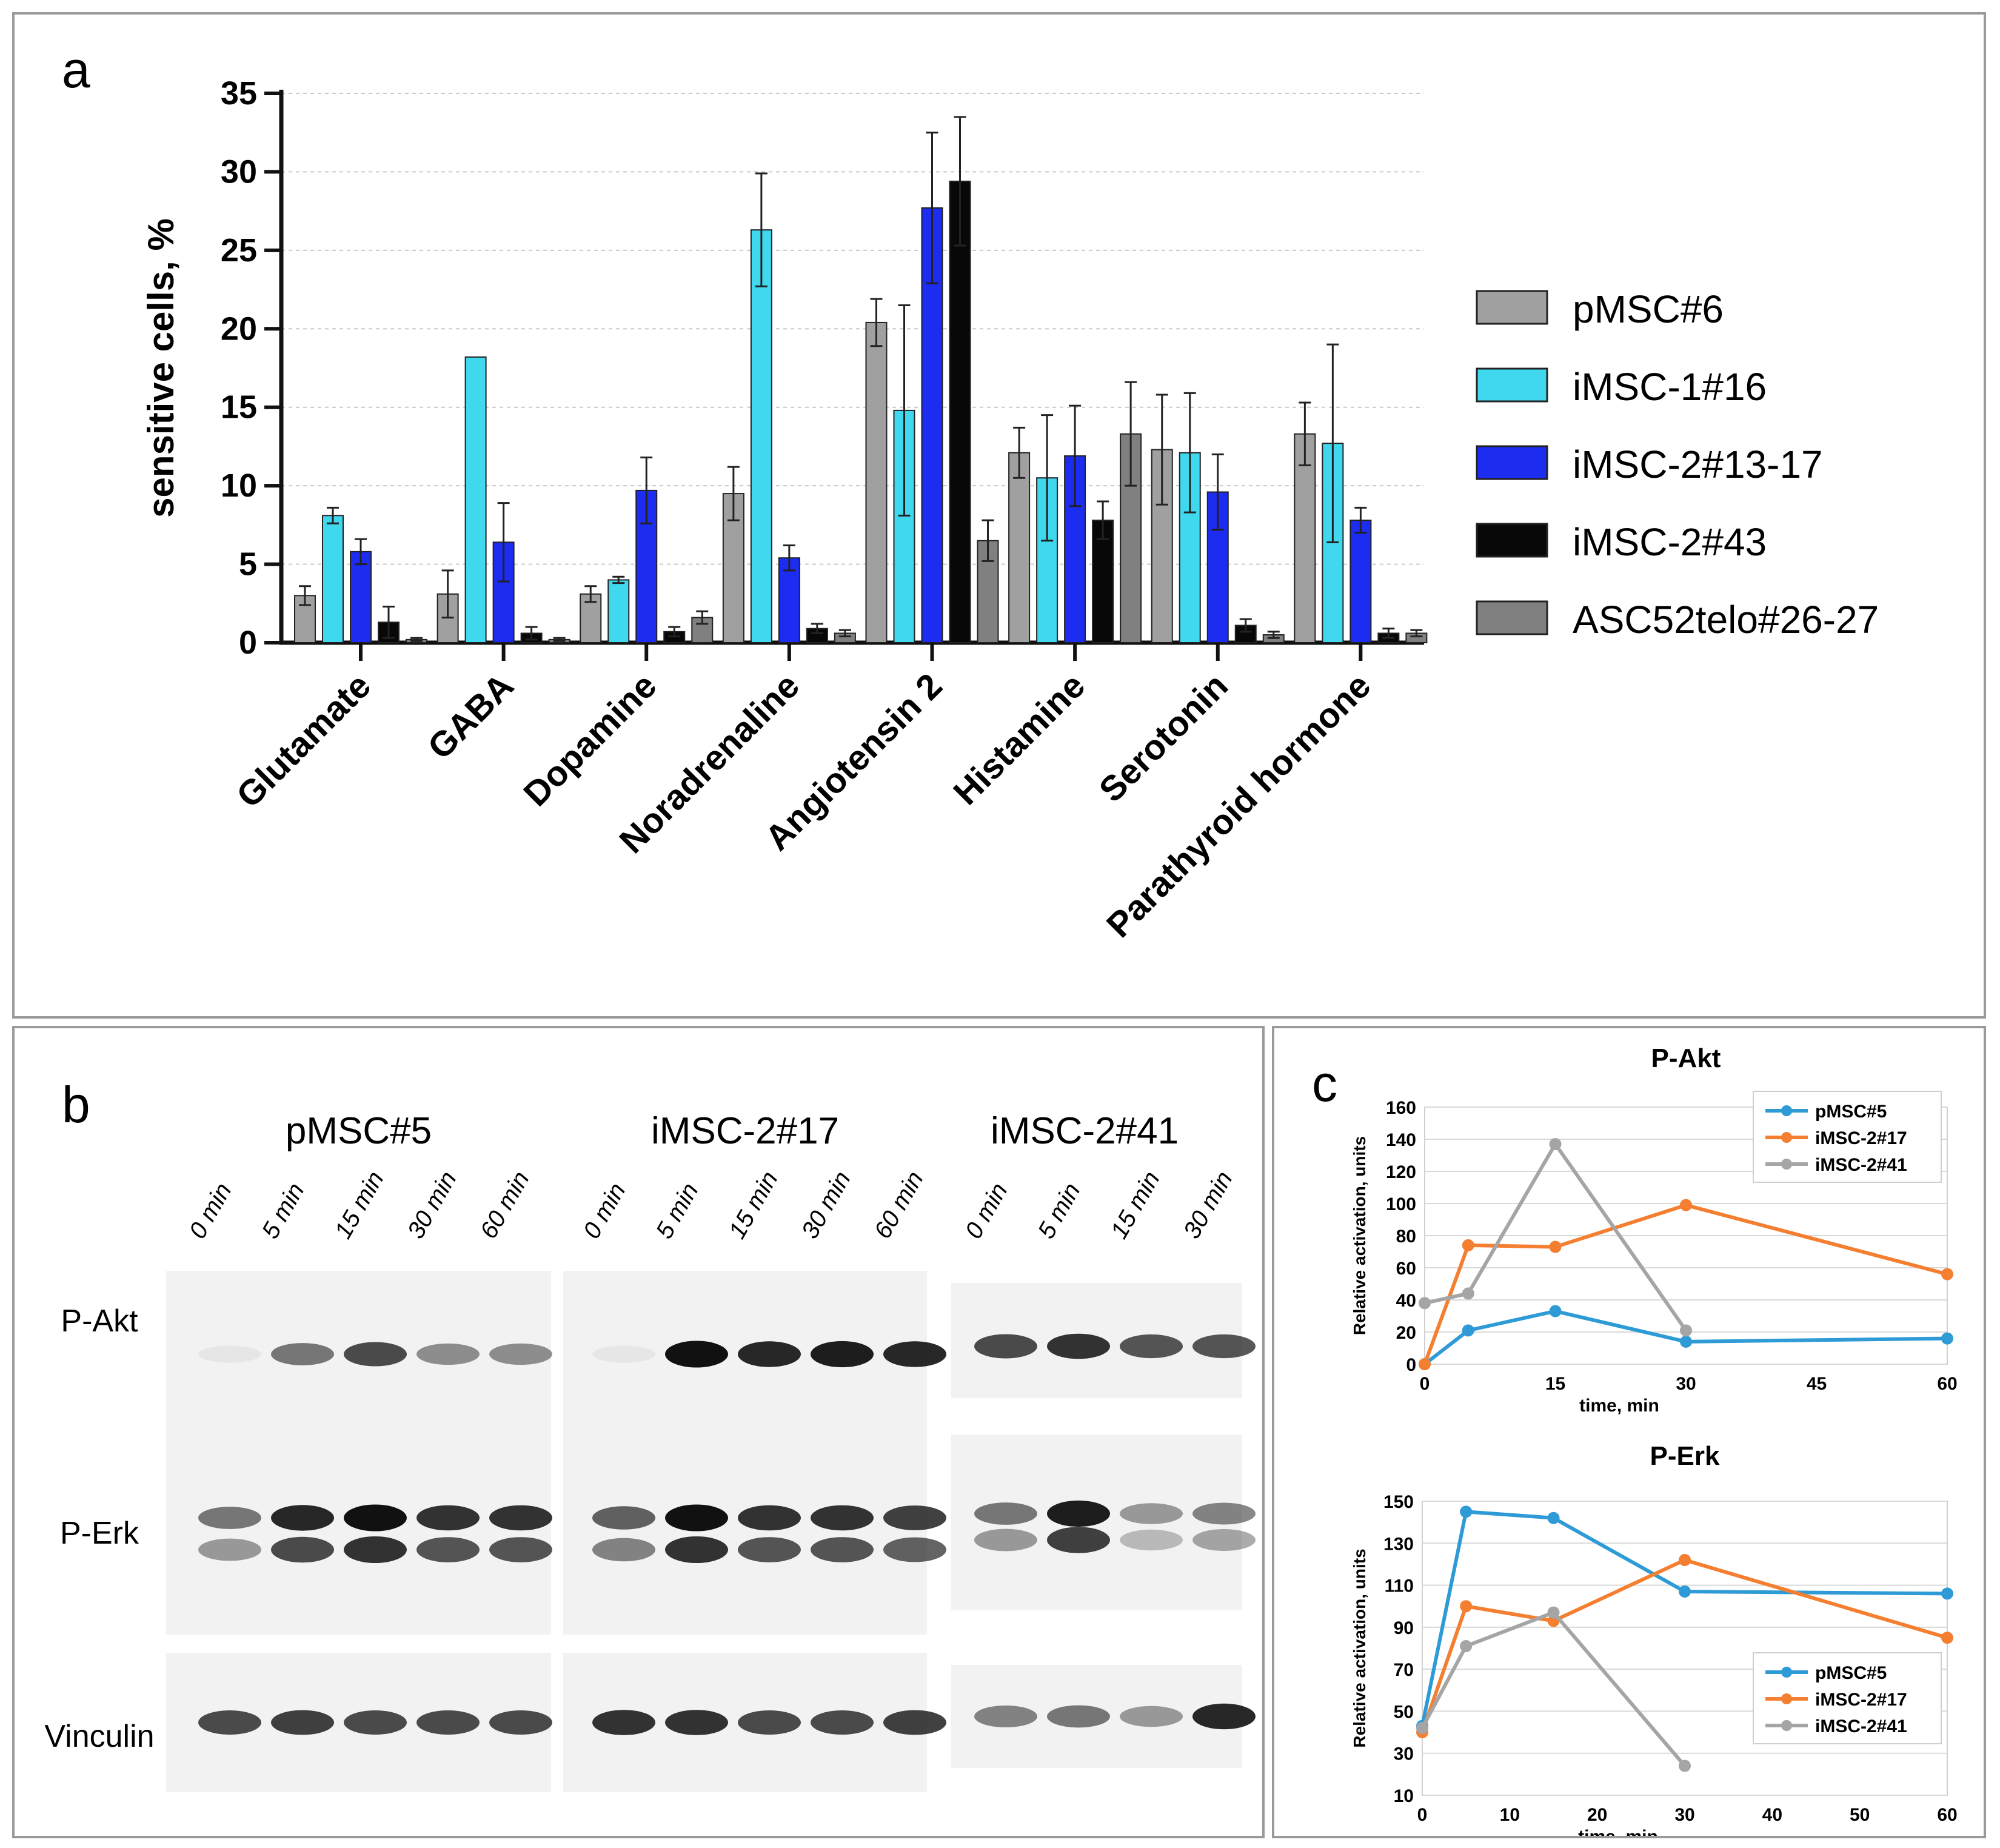 This screenshot has width=2000, height=1848. I want to click on chart-p-erk-y-tick-label: 10, so click(1404, 1796).